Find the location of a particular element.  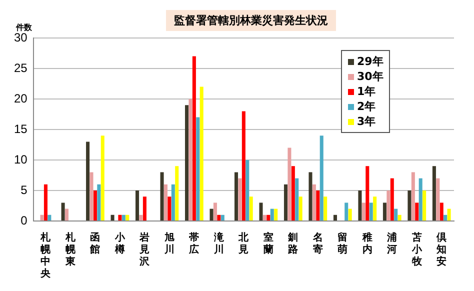

x-tick-label: 釧路 is located at coordinates (292, 244).